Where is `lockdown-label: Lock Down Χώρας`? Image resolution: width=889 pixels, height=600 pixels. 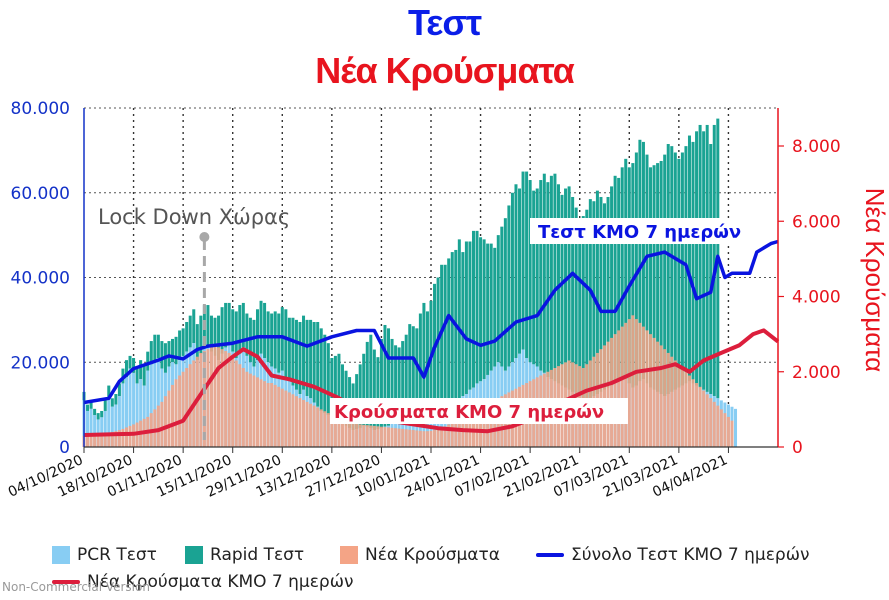 lockdown-label: Lock Down Χώρας is located at coordinates (194, 217).